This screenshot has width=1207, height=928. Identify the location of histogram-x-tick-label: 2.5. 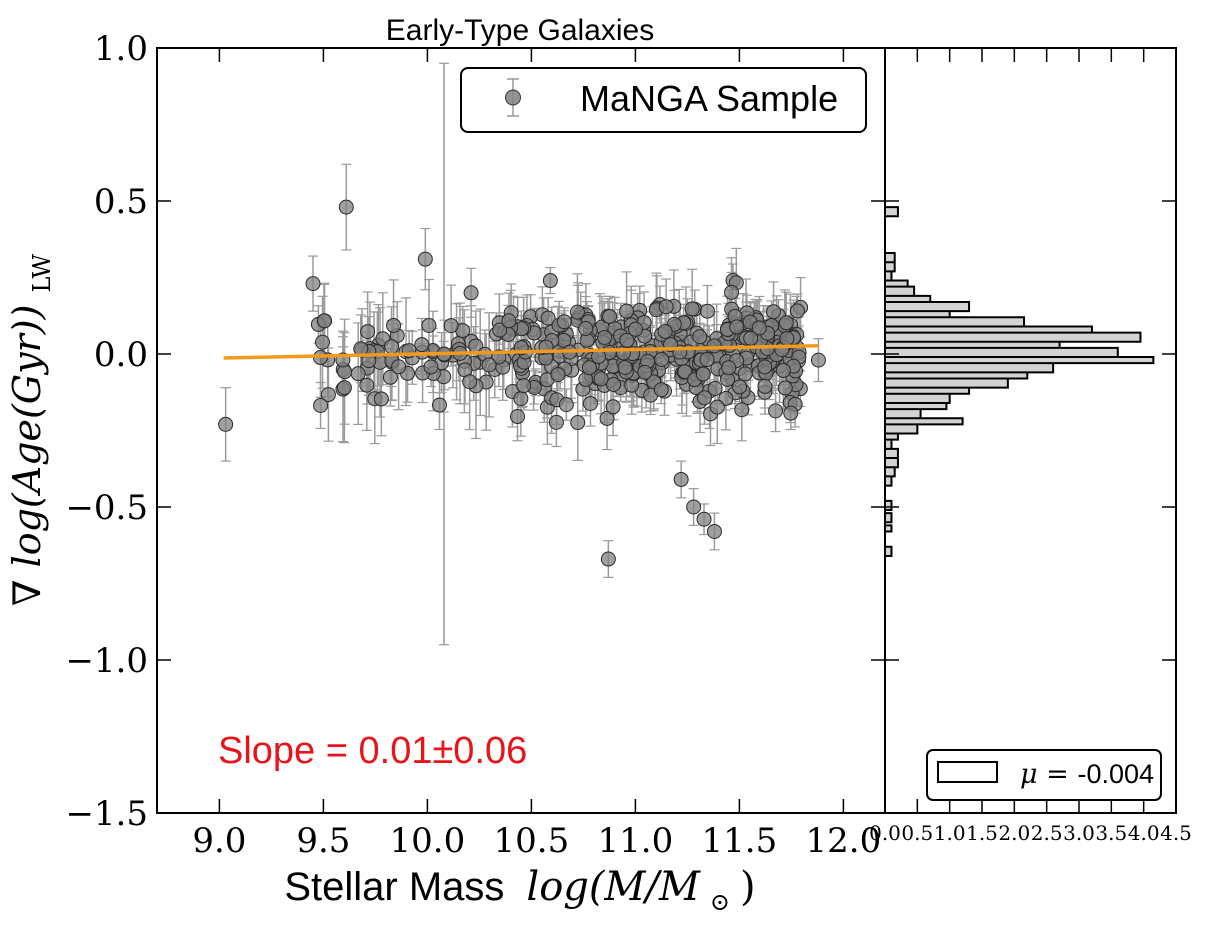
(1047, 833).